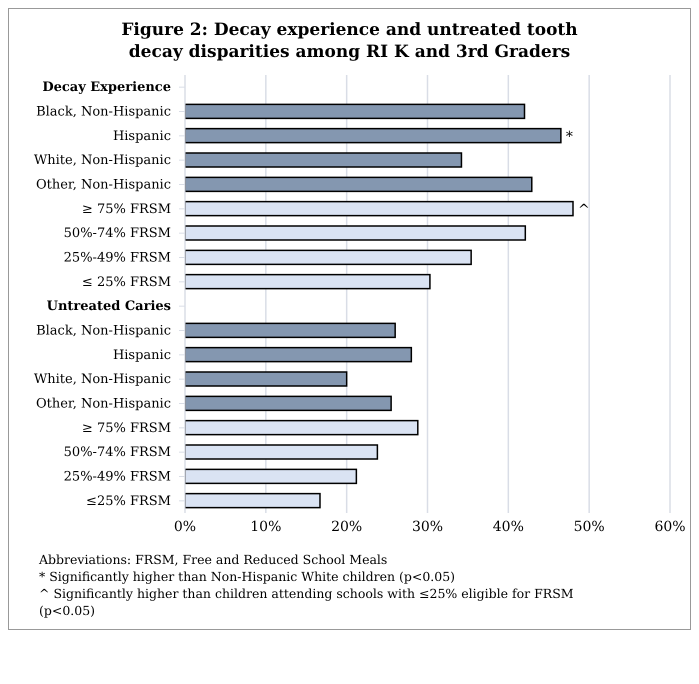  Describe the element at coordinates (584, 210) in the screenshot. I see `annotation: ^` at that location.